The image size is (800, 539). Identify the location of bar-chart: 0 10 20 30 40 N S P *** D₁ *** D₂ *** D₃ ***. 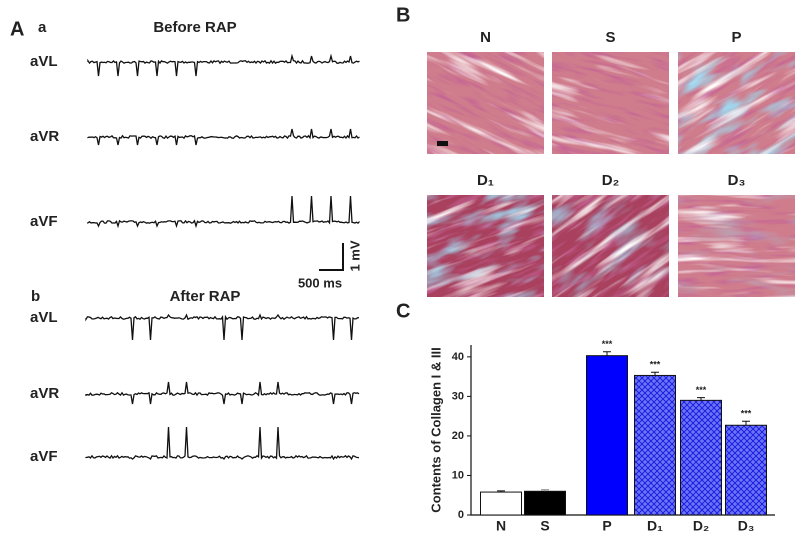
(613, 436).